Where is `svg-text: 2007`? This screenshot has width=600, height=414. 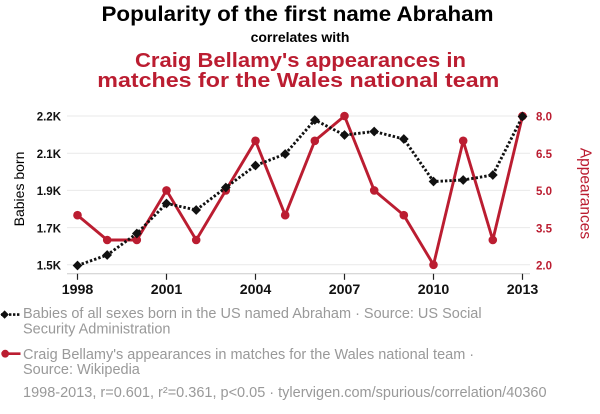 svg-text: 2007 is located at coordinates (345, 290).